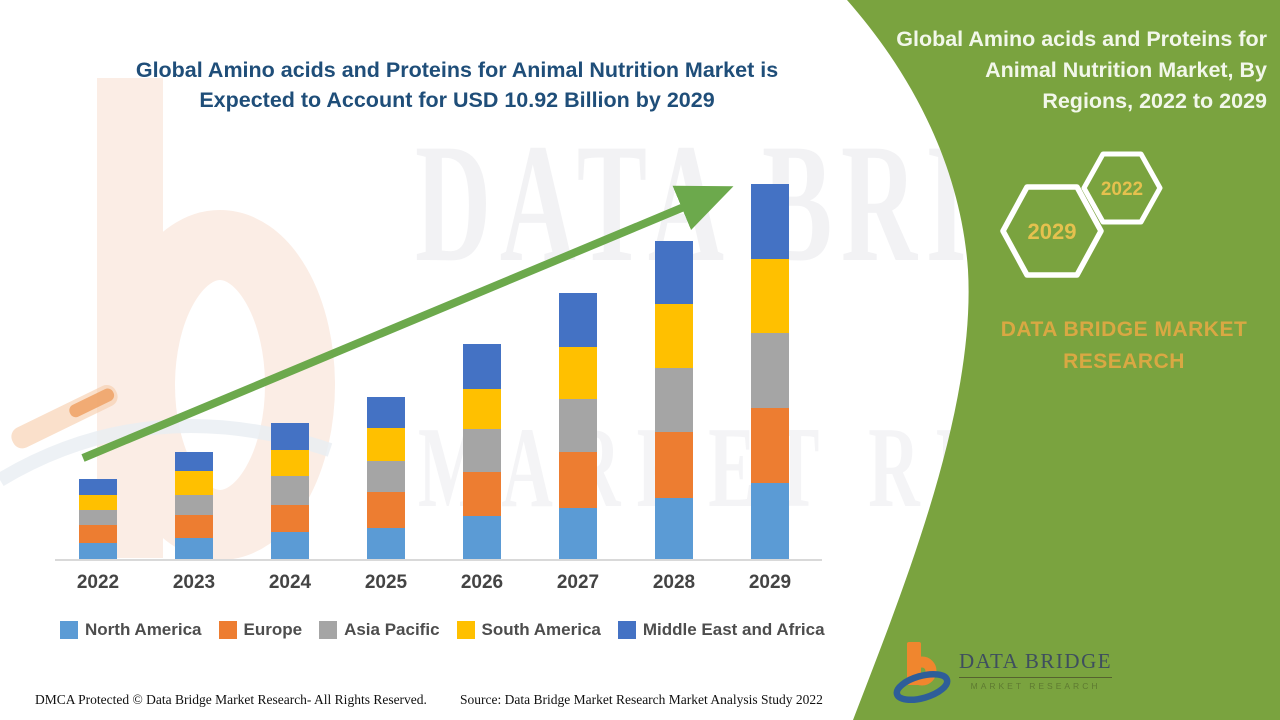 Image resolution: width=1280 pixels, height=720 pixels. Describe the element at coordinates (674, 582) in the screenshot. I see `x-axis-label-2028: 2028` at that location.